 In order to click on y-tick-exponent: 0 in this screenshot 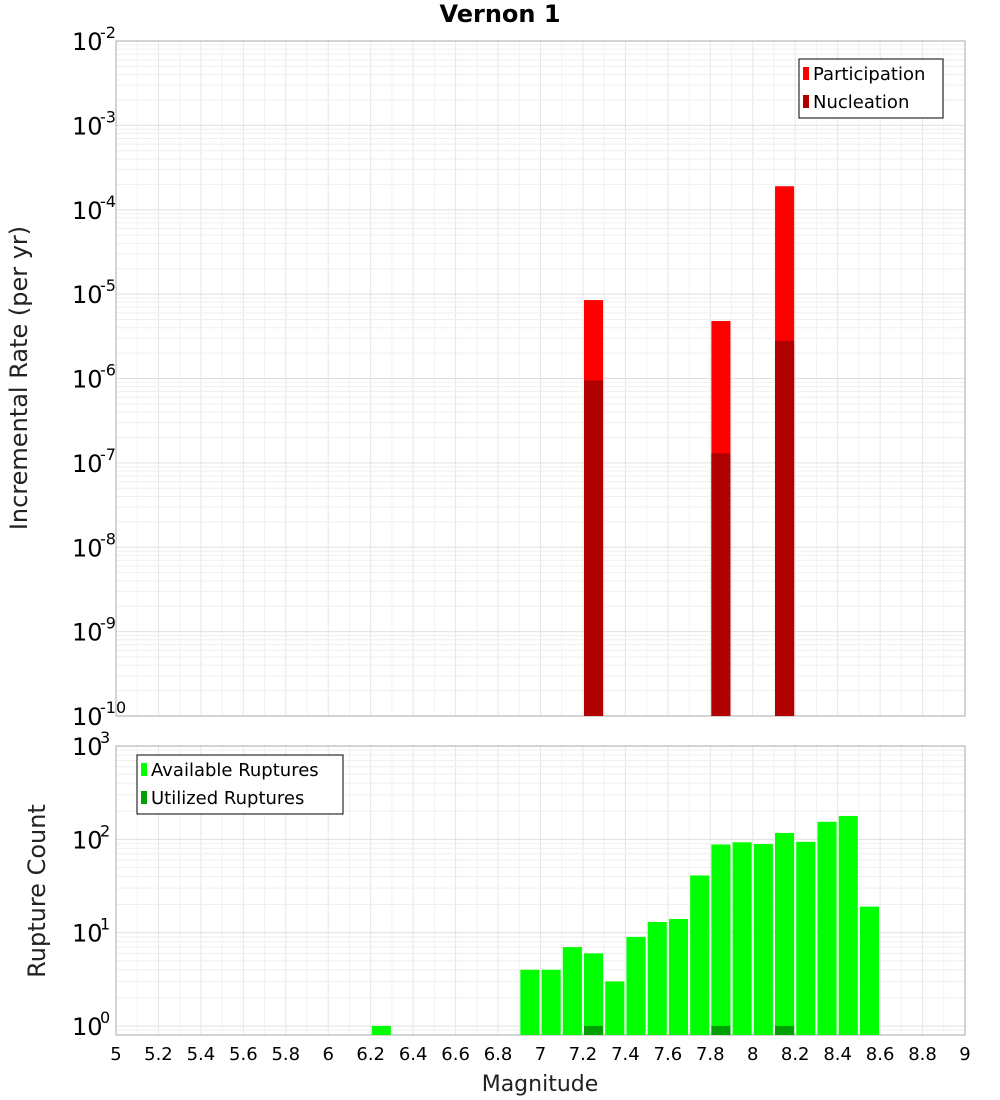, I will do `click(105, 1017)`.